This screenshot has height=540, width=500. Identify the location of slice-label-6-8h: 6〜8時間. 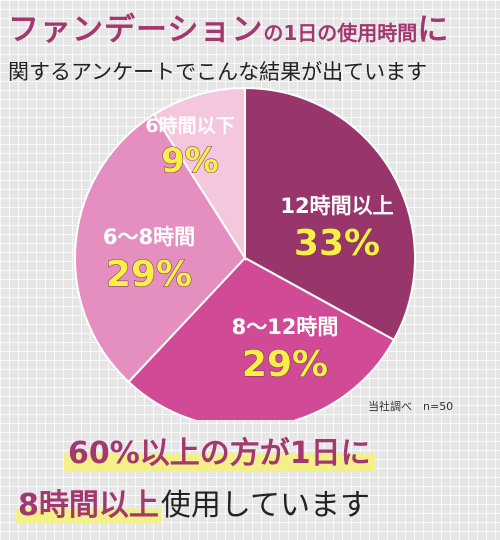
(149, 237).